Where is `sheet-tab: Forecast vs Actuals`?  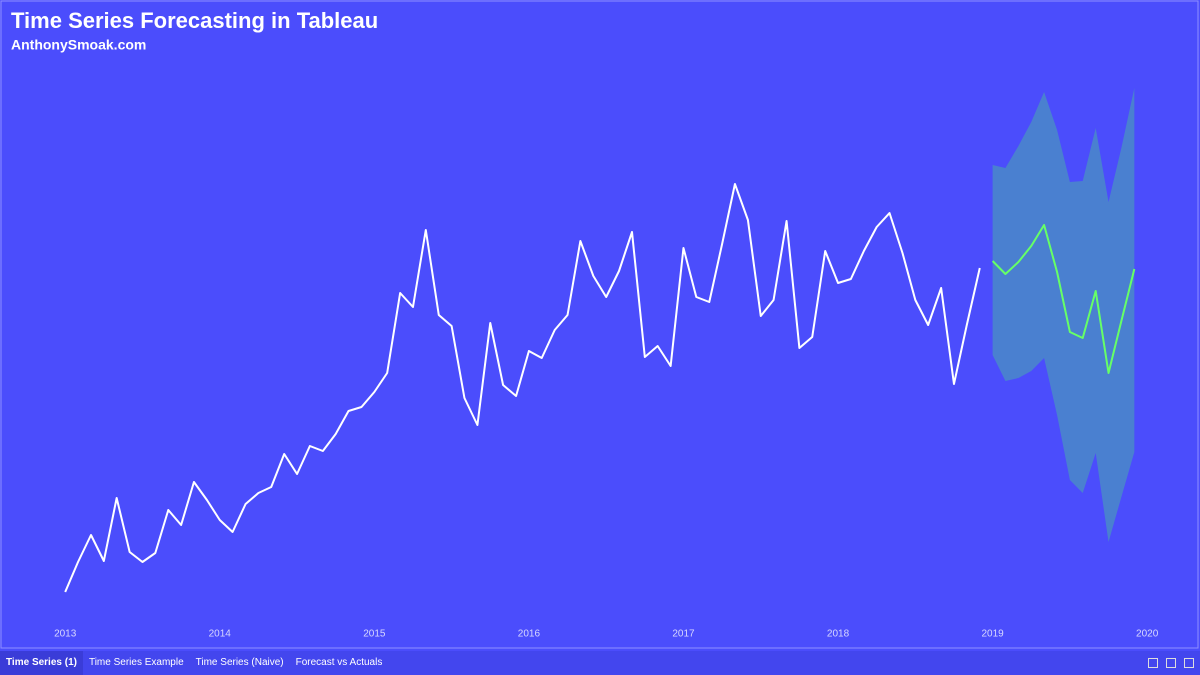 sheet-tab: Forecast vs Actuals is located at coordinates (339, 662).